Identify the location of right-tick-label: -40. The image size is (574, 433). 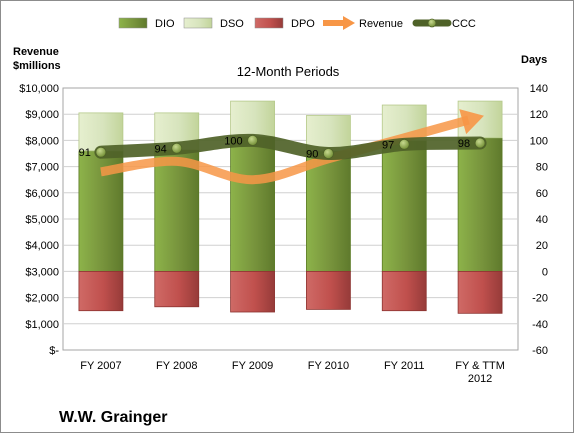
(540, 325).